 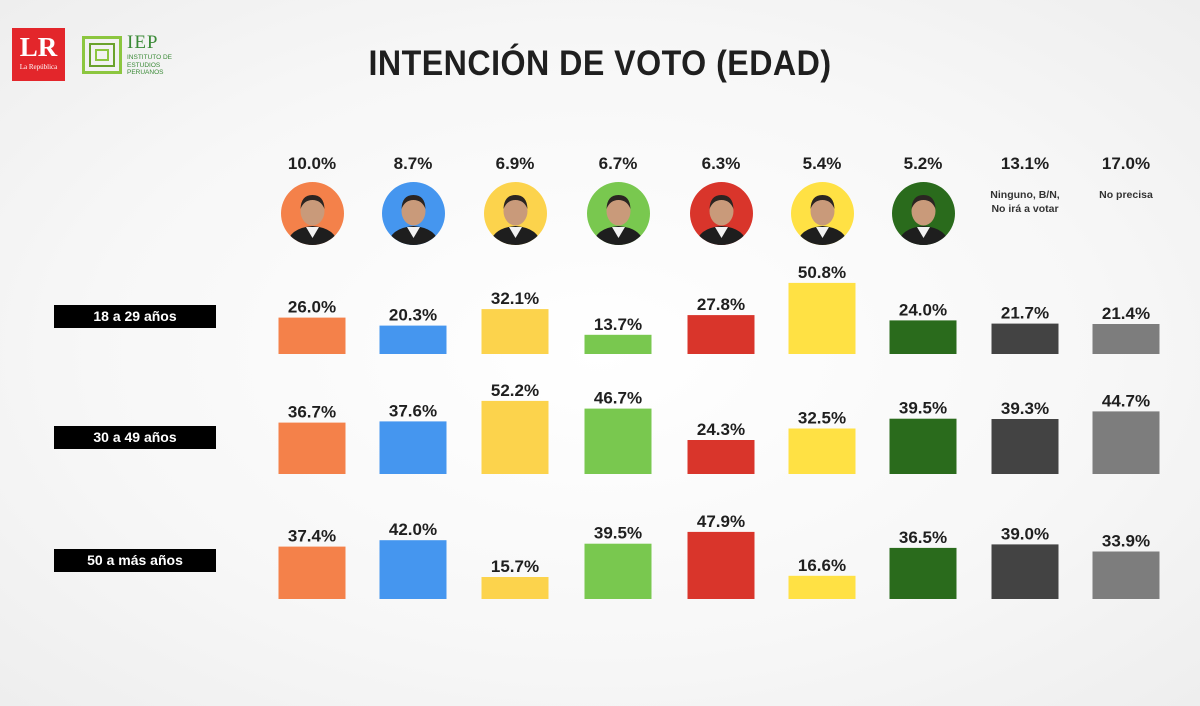 What do you see at coordinates (618, 324) in the screenshot?
I see `bar-value-label: 13.7%` at bounding box center [618, 324].